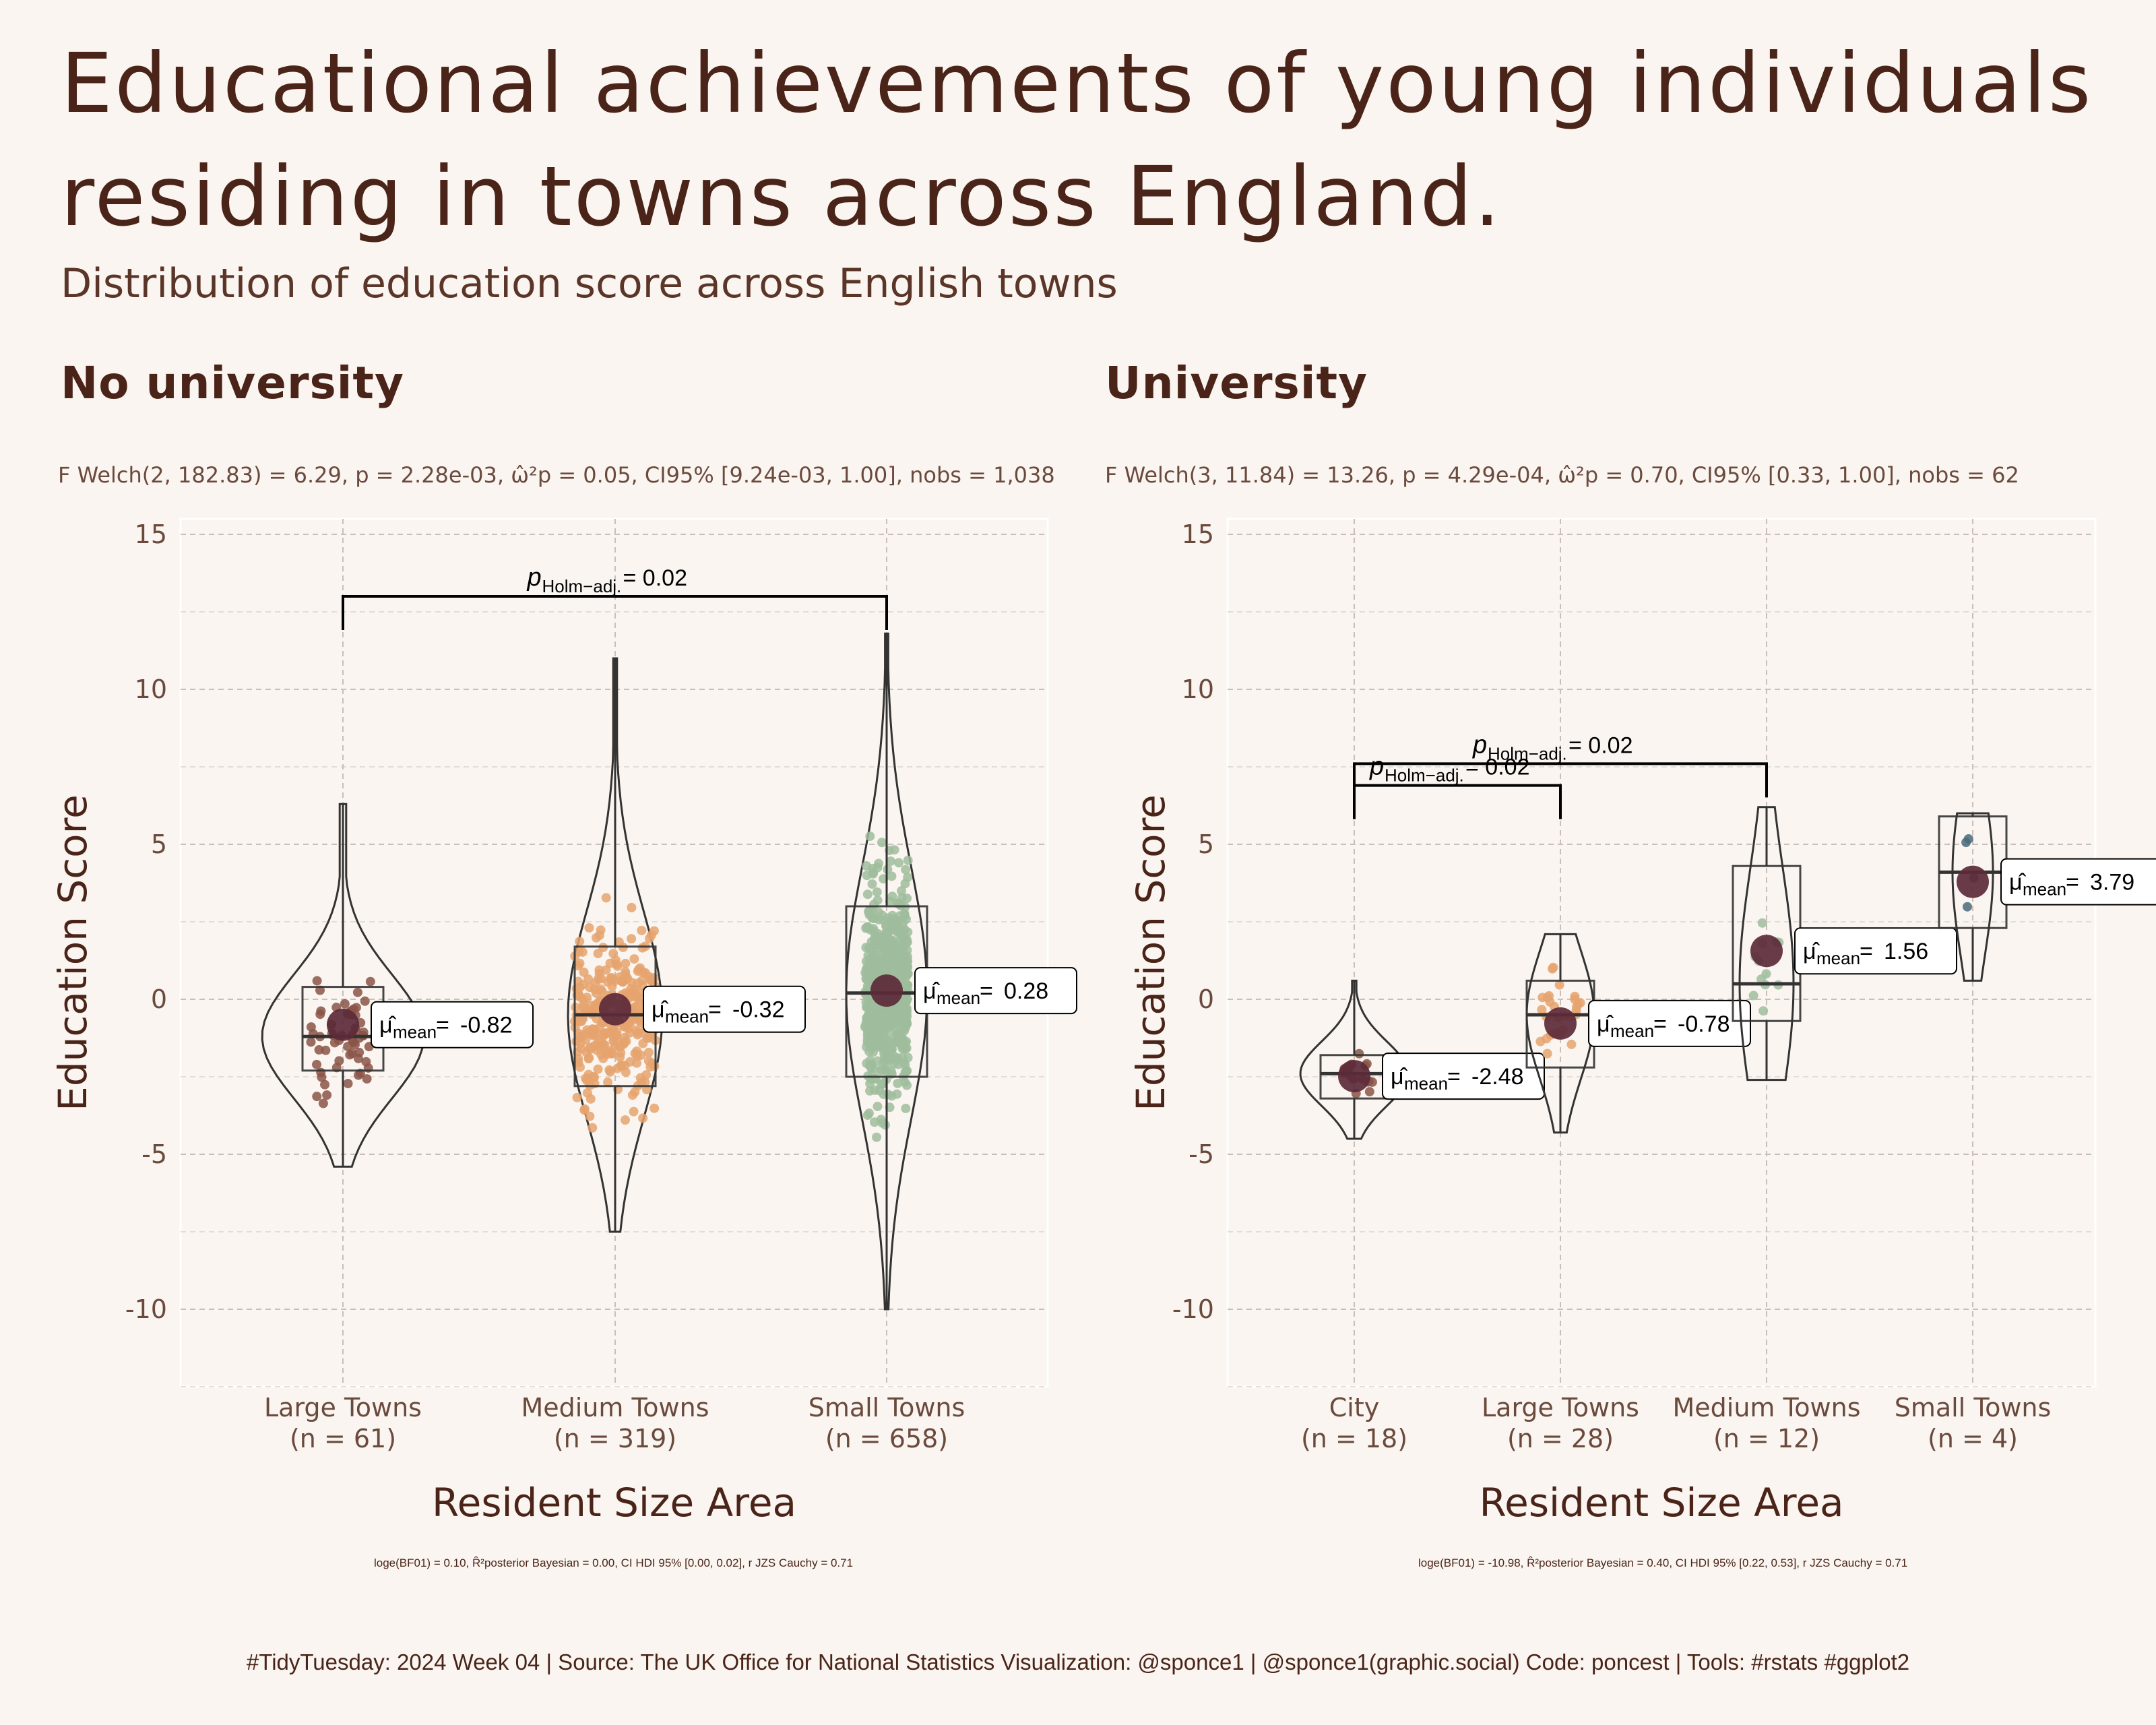  What do you see at coordinates (1026, 991) in the screenshot?
I see `mean-label-value: 0.28` at bounding box center [1026, 991].